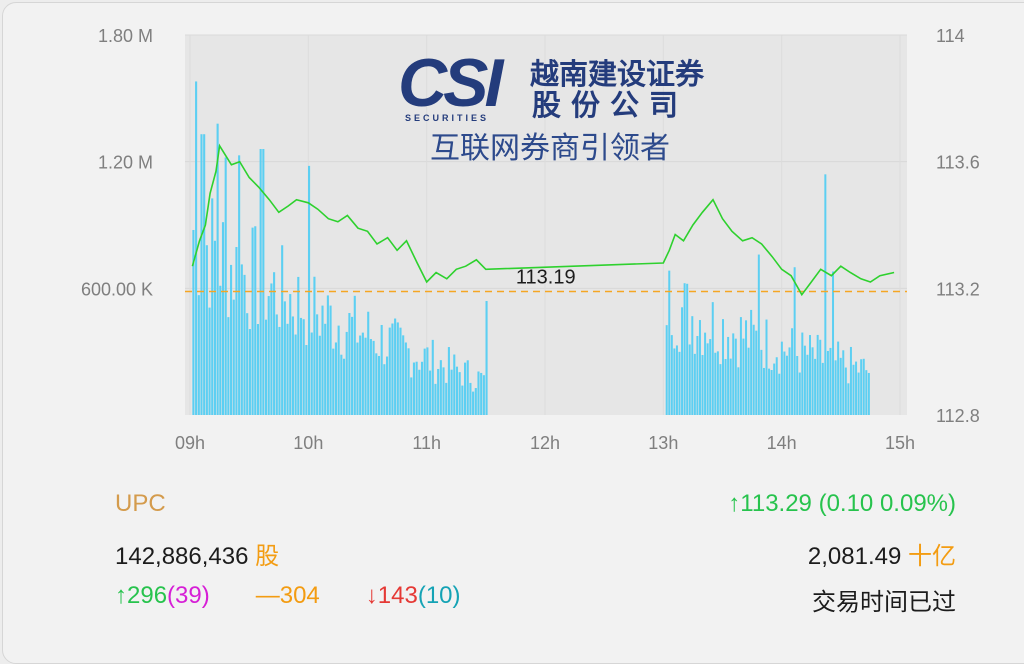 The width and height of the screenshot is (1024, 664). What do you see at coordinates (397, 595) in the screenshot?
I see `declines-count: 143` at bounding box center [397, 595].